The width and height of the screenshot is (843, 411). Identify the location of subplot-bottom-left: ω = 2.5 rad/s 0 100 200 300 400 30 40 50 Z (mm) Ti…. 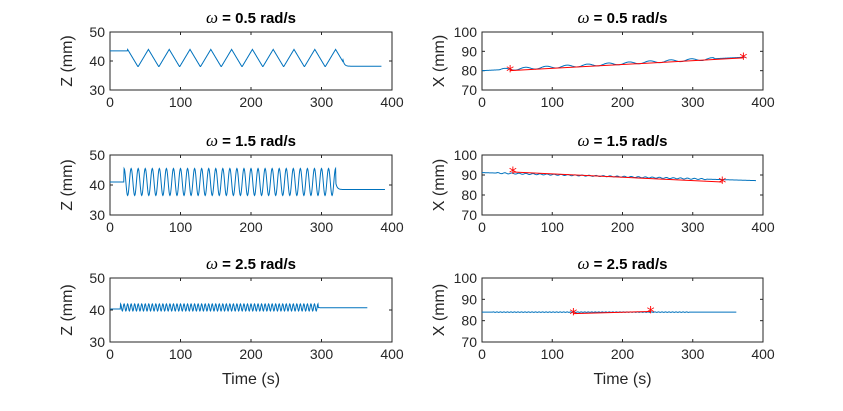
(231, 321).